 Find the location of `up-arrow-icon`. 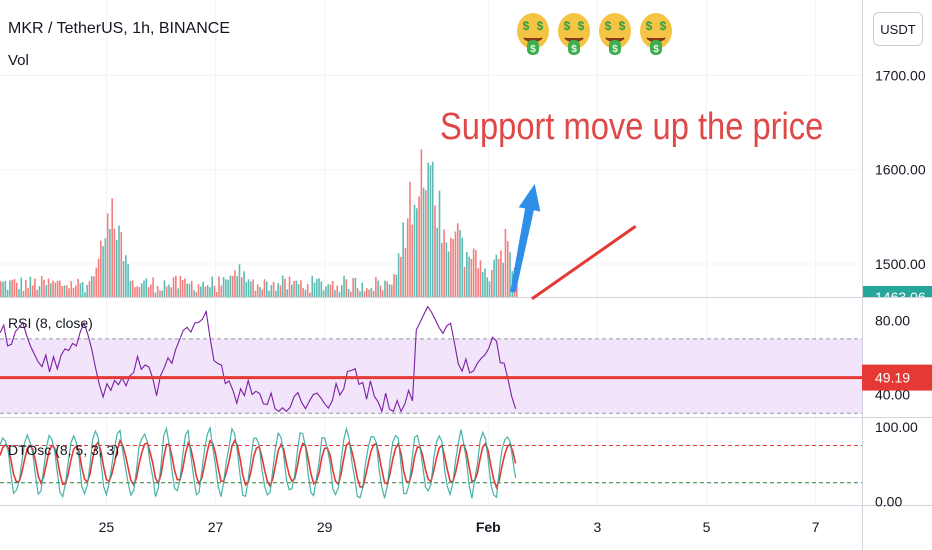

up-arrow-icon is located at coordinates (525, 238).